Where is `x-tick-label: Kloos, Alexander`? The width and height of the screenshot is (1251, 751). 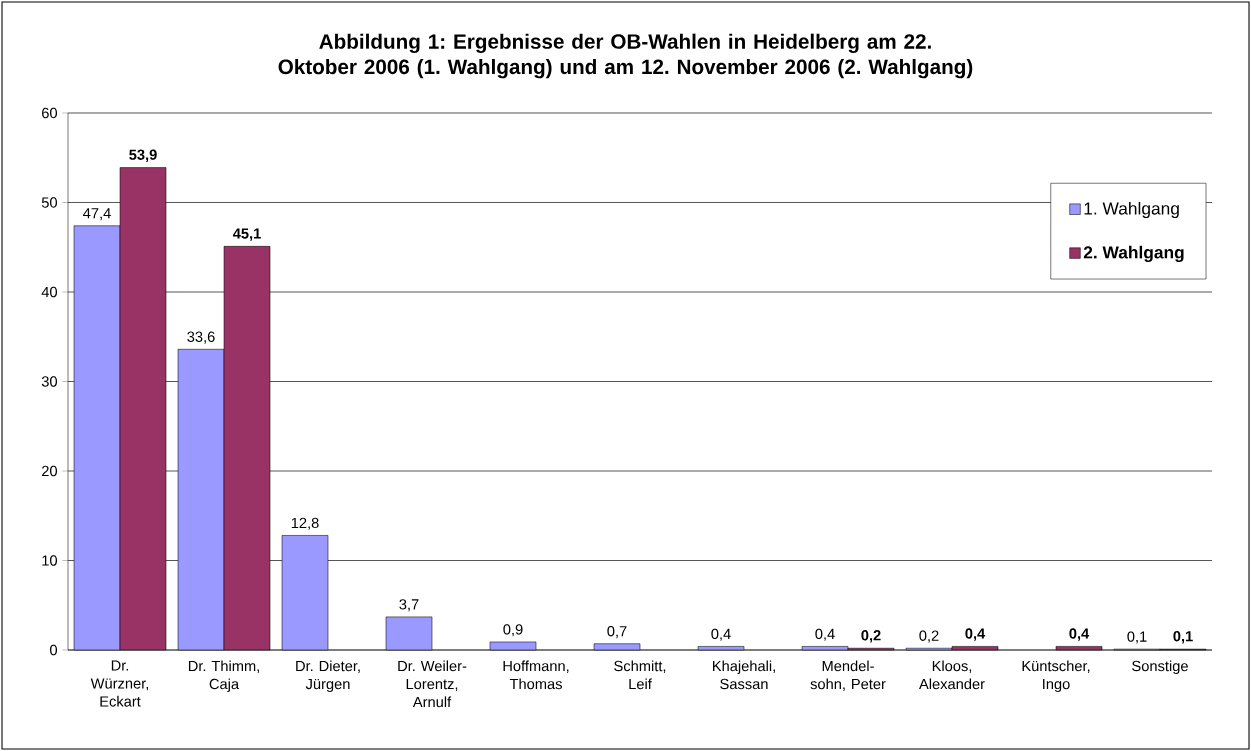 x-tick-label: Kloos, Alexander is located at coordinates (952, 675).